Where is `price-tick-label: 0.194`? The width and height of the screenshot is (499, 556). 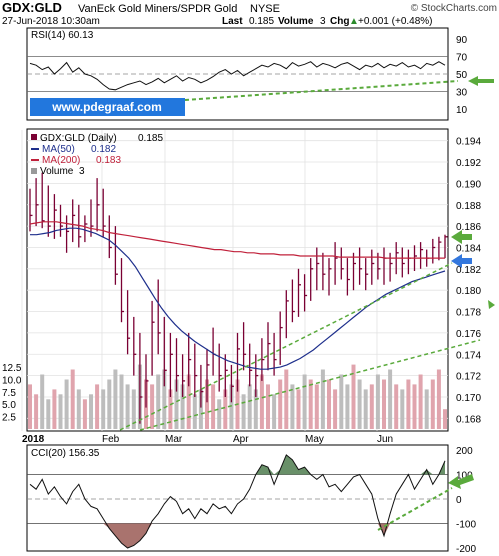 price-tick-label: 0.194 is located at coordinates (468, 142).